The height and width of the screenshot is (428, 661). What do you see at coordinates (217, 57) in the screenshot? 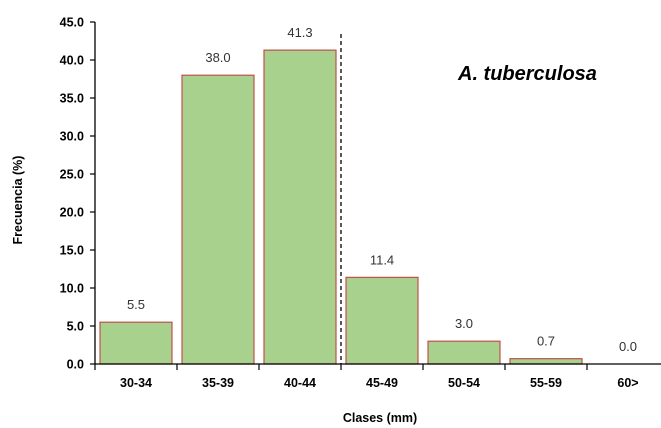
I see `bar-value-label: 38.0` at bounding box center [217, 57].